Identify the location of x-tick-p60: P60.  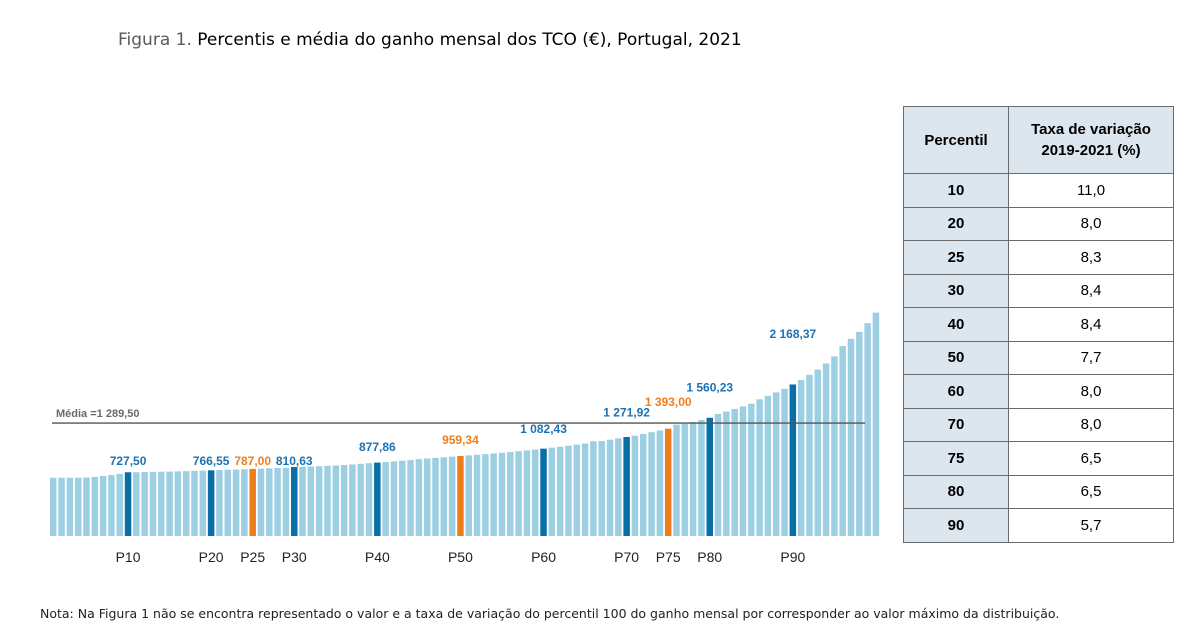
(543, 557).